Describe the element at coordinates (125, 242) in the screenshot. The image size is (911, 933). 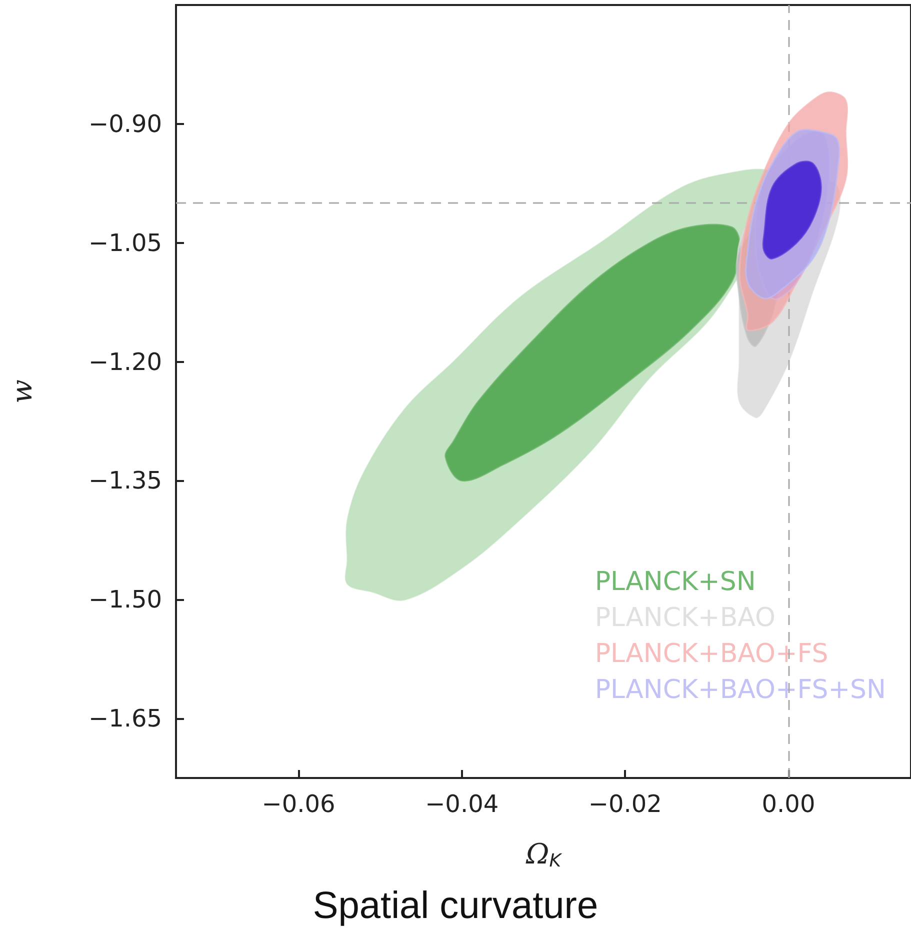
I see `y-tick-label: −1.05` at that location.